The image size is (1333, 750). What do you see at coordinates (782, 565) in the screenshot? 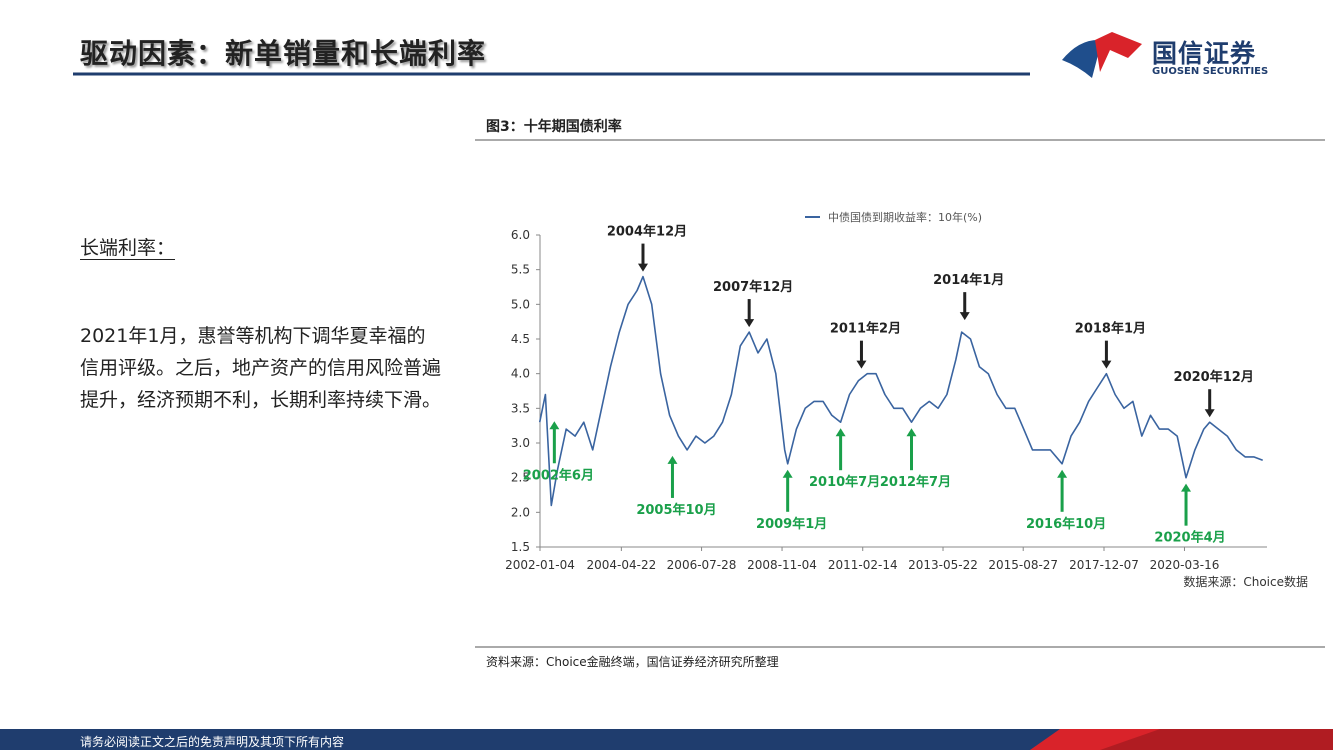
I see `x-tick-label: 2008-11-04` at bounding box center [782, 565].